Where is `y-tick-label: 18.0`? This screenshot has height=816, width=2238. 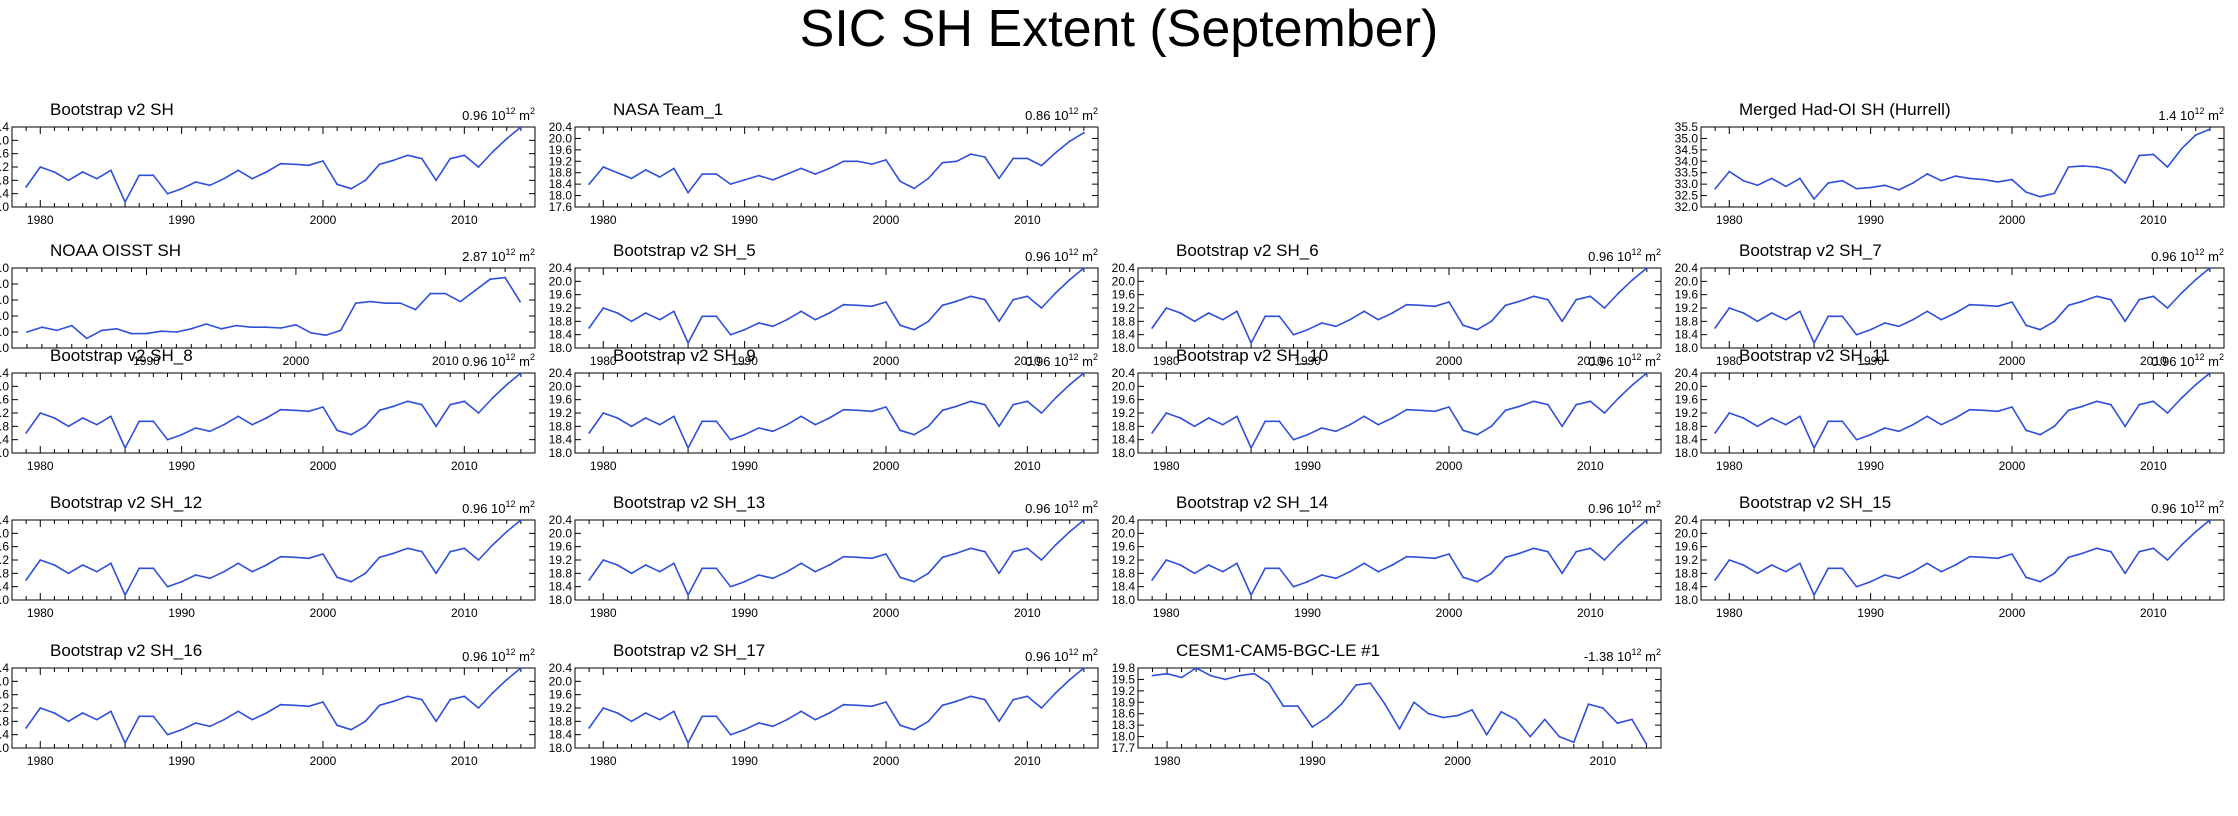
y-tick-label: 18.0 is located at coordinates (4, 207).